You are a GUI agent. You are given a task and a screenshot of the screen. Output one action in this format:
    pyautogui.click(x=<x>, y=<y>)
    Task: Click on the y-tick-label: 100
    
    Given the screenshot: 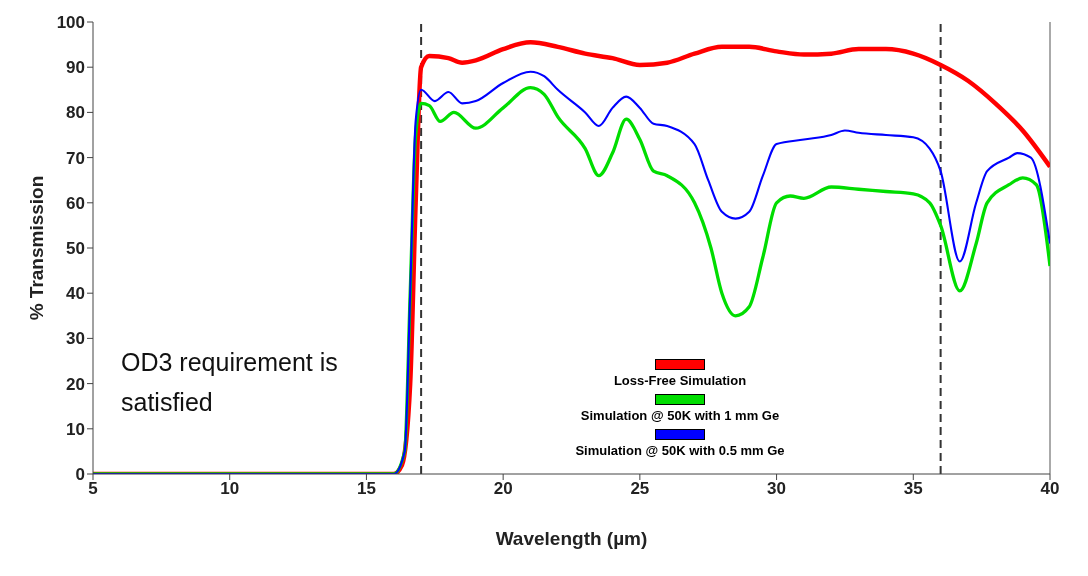 What is the action you would take?
    pyautogui.click(x=70, y=23)
    